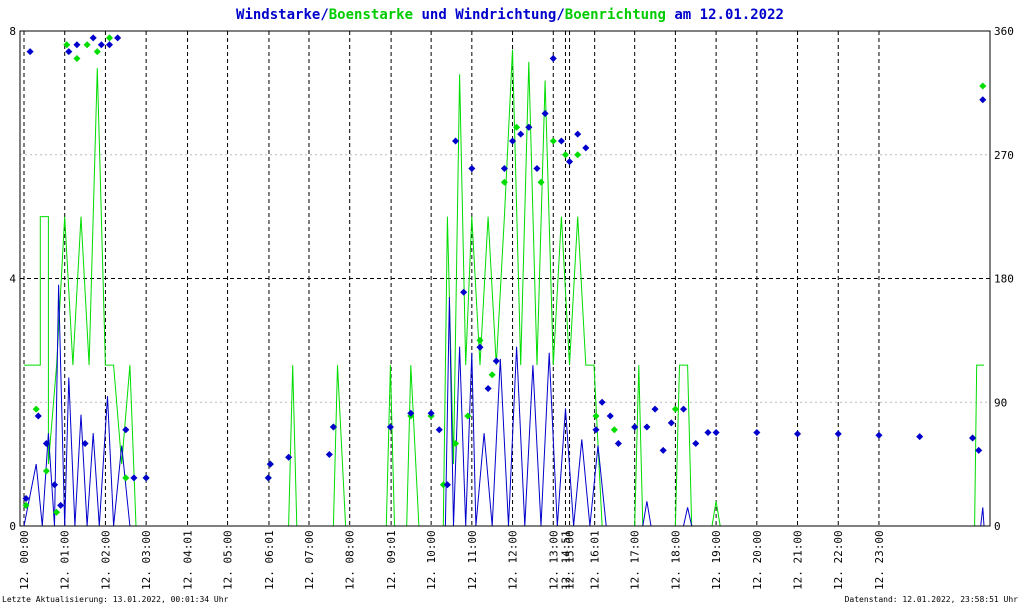 This screenshot has width=1020, height=606. I want to click on x-tick-label: 12. 14:51, so click(565, 560).